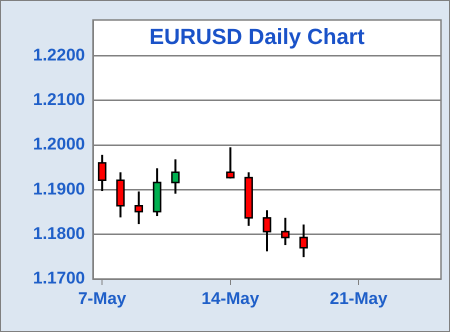 The width and height of the screenshot is (450, 332). I want to click on y-tick-label: 1.2200, so click(59, 54).